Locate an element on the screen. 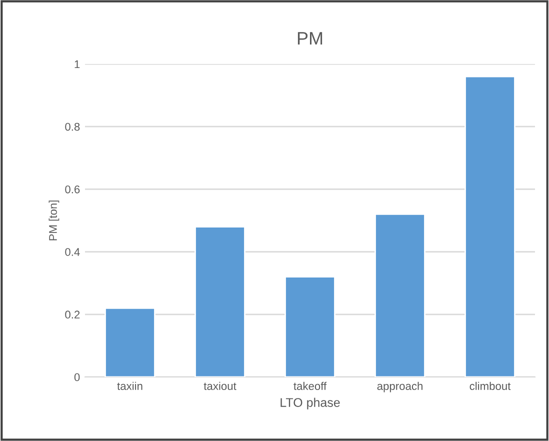  y-tick-label: 0.4 is located at coordinates (72, 252).